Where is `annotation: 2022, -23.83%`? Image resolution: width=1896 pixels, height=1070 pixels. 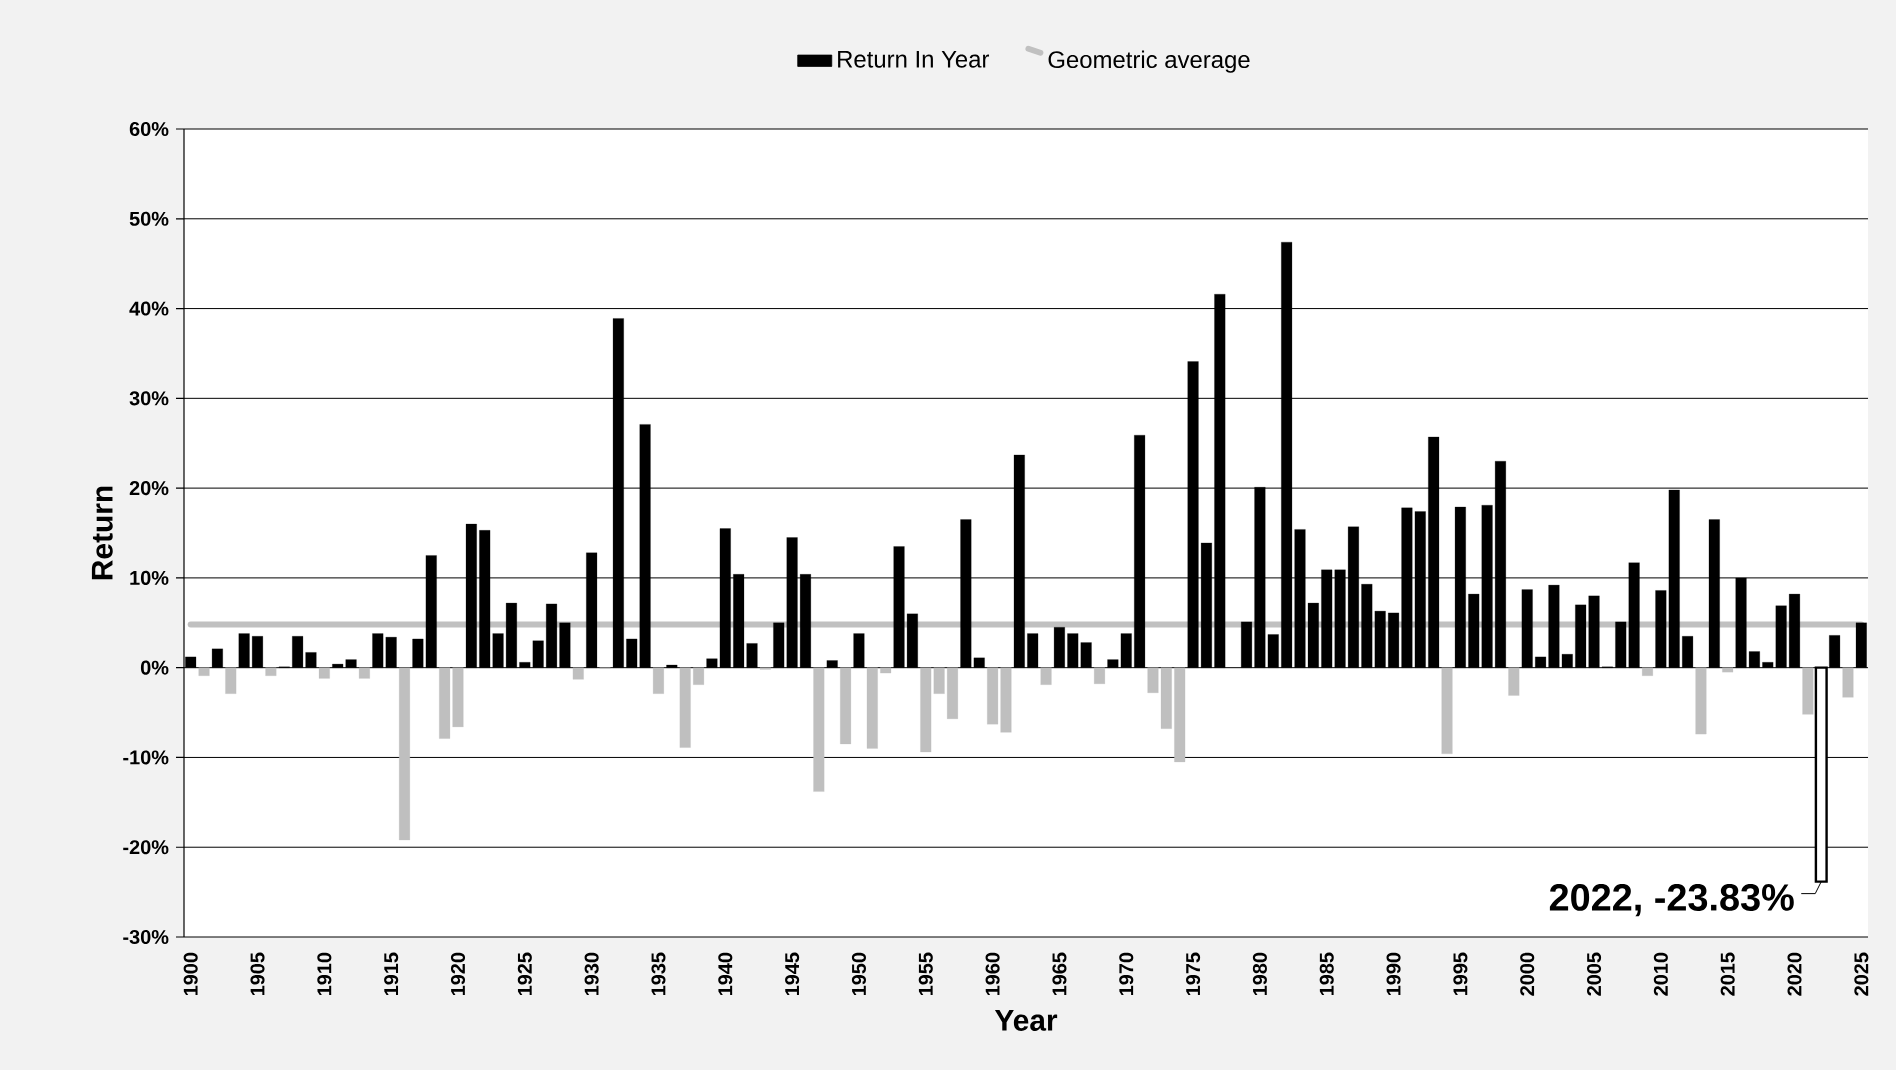 annotation: 2022, -23.83% is located at coordinates (1671, 900).